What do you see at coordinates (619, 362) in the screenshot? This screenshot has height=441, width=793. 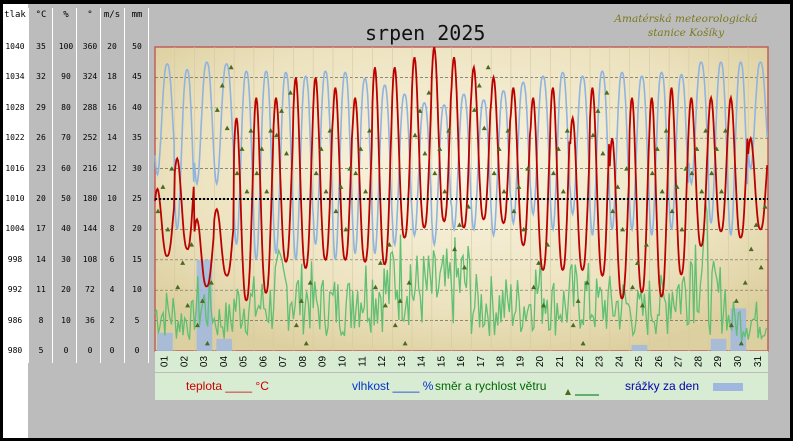 I see `x-tick-label: 24` at bounding box center [619, 362].